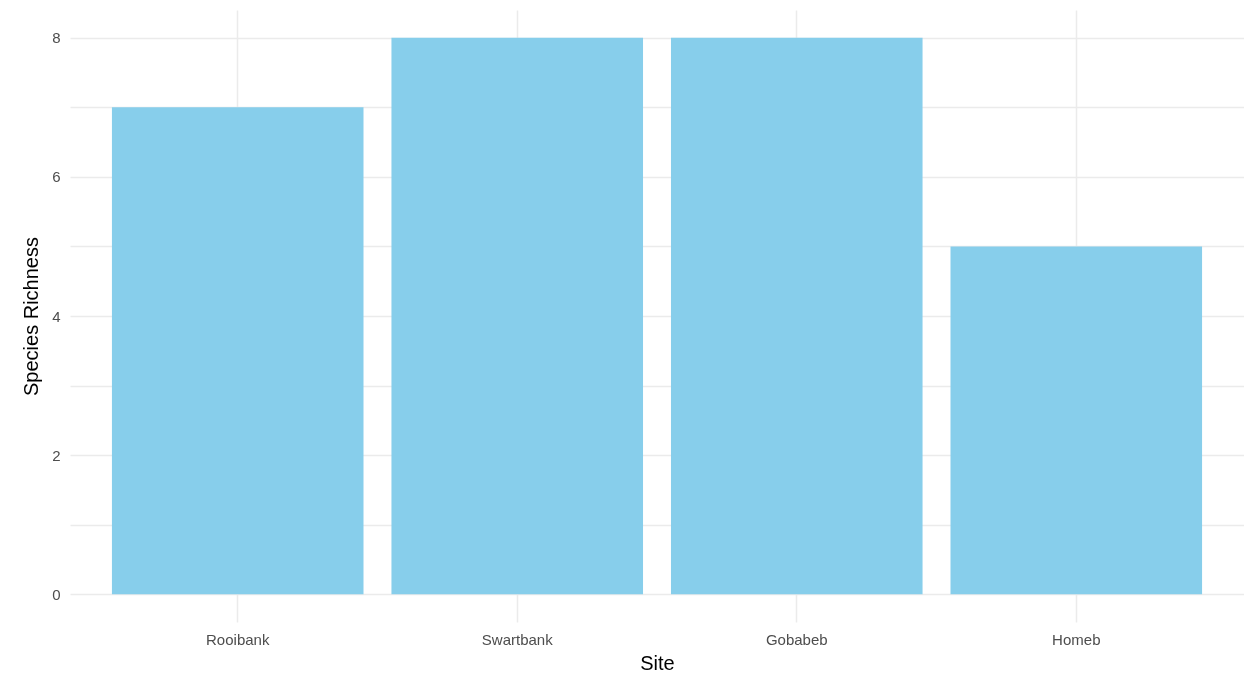 This screenshot has width=1244, height=688. What do you see at coordinates (56, 316) in the screenshot?
I see `y-tick-label: 4` at bounding box center [56, 316].